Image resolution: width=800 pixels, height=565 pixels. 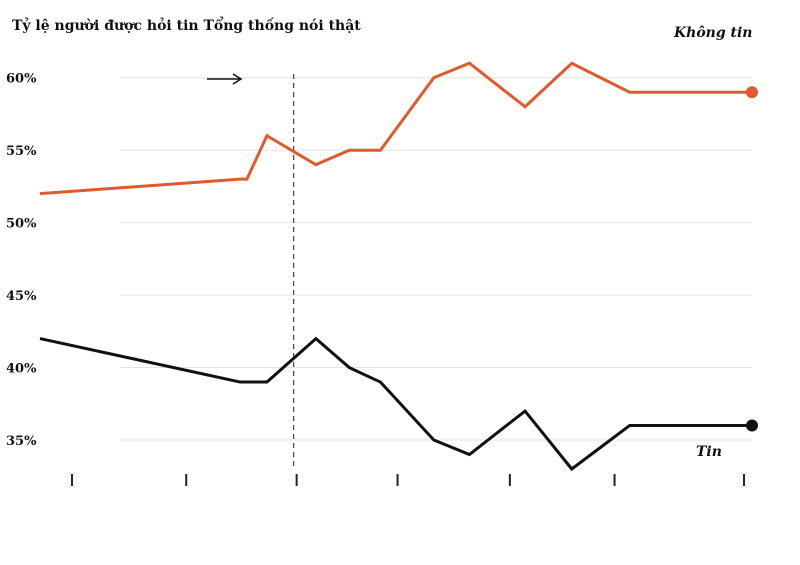 What do you see at coordinates (21, 224) in the screenshot?
I see `y-tick-label-50: 50%` at bounding box center [21, 224].